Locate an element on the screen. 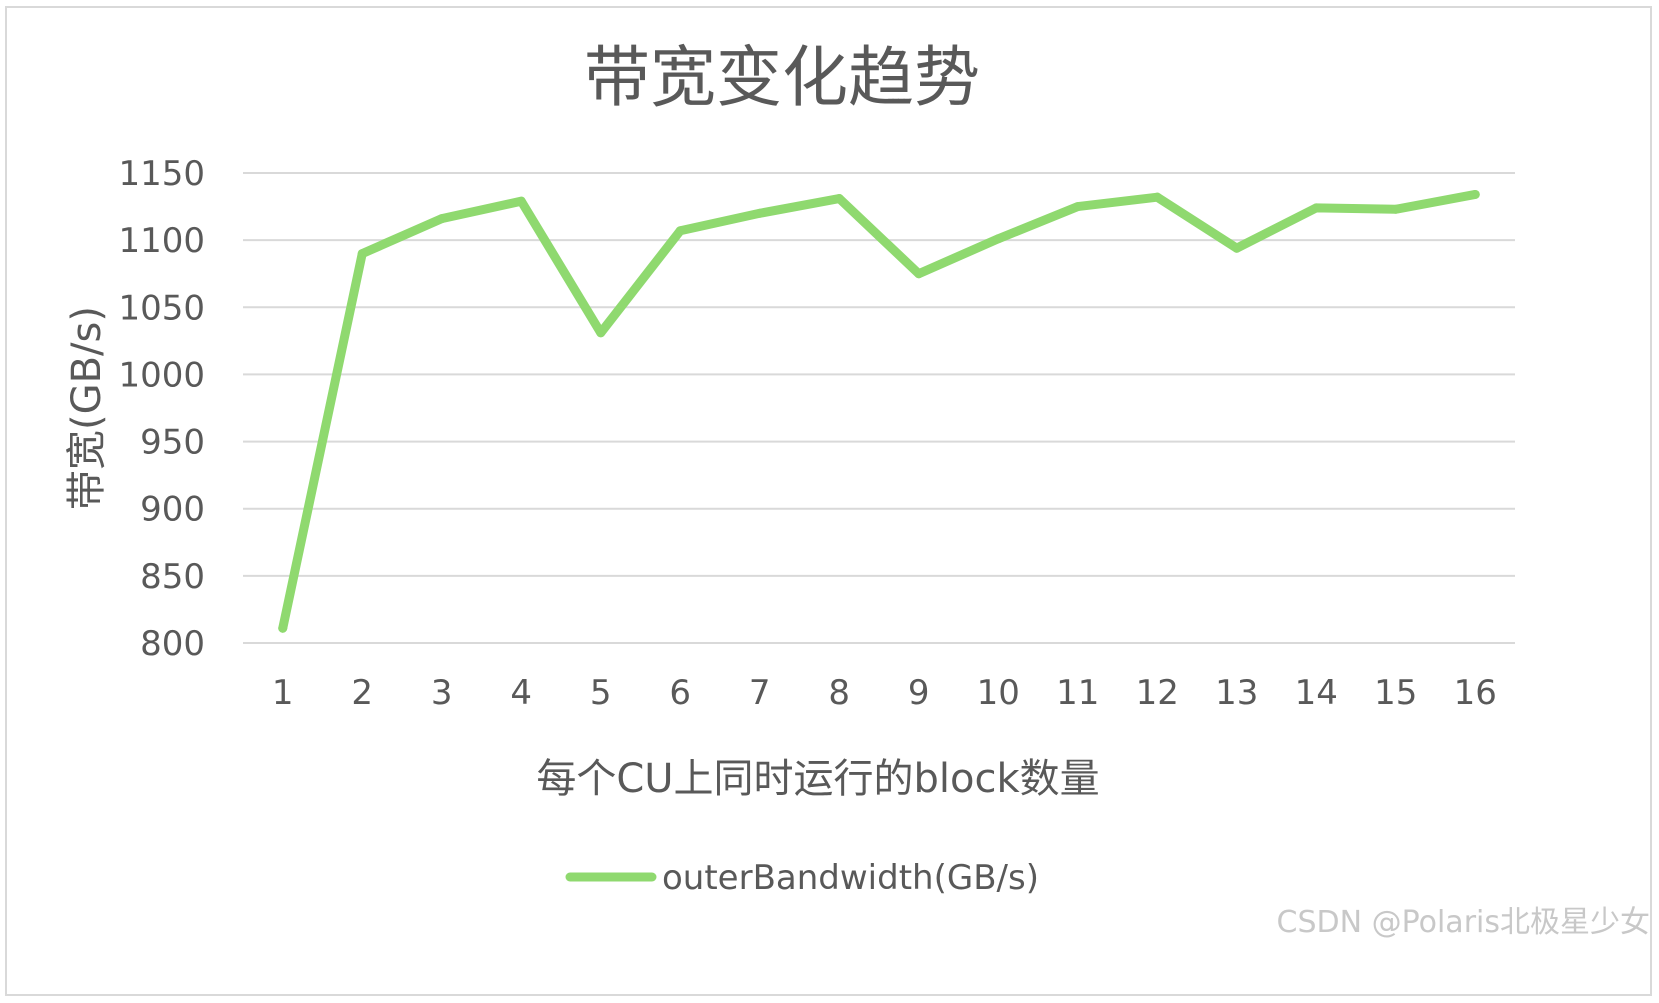 Image resolution: width=1659 pixels, height=1003 pixels. x-tick-label: 10 is located at coordinates (998, 693).